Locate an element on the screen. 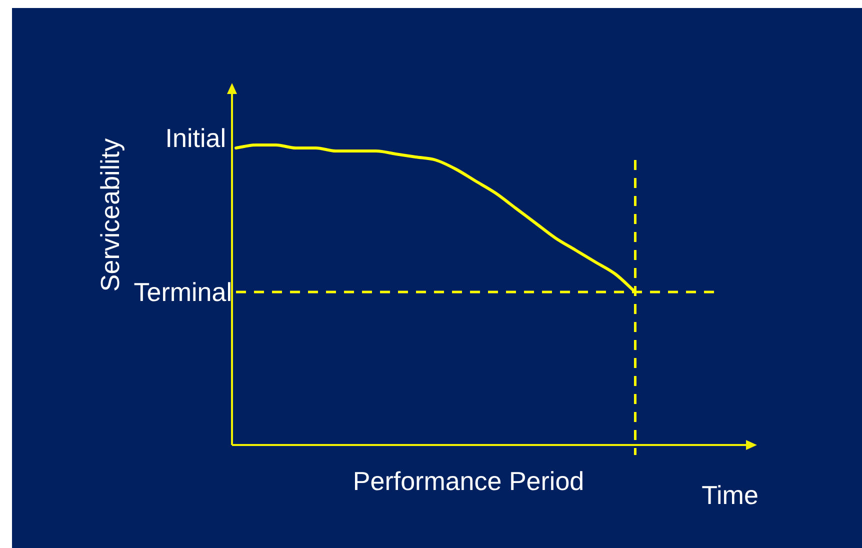 This screenshot has height=548, width=862. text: Initial is located at coordinates (195, 138).